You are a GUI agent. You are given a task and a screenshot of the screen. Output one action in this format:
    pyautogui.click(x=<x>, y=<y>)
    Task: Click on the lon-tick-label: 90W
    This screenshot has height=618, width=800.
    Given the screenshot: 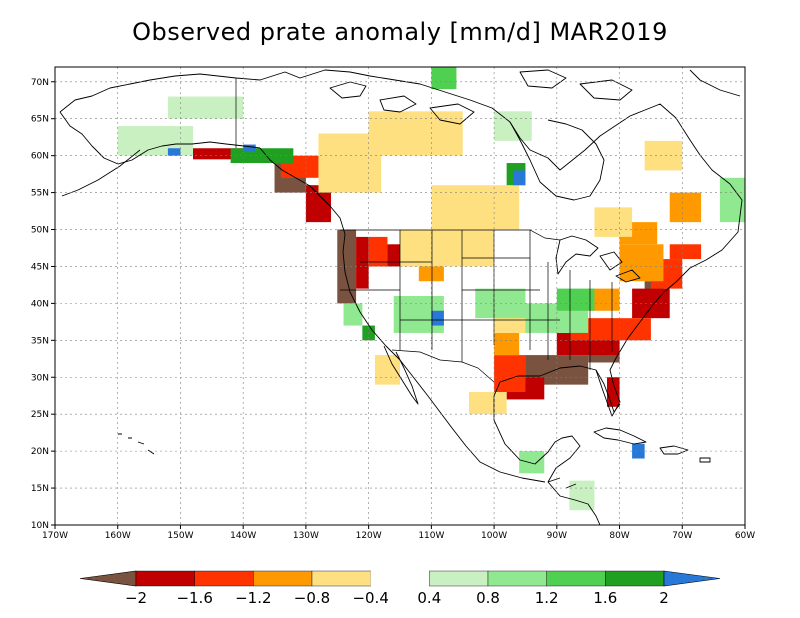 What is the action you would take?
    pyautogui.click(x=557, y=536)
    